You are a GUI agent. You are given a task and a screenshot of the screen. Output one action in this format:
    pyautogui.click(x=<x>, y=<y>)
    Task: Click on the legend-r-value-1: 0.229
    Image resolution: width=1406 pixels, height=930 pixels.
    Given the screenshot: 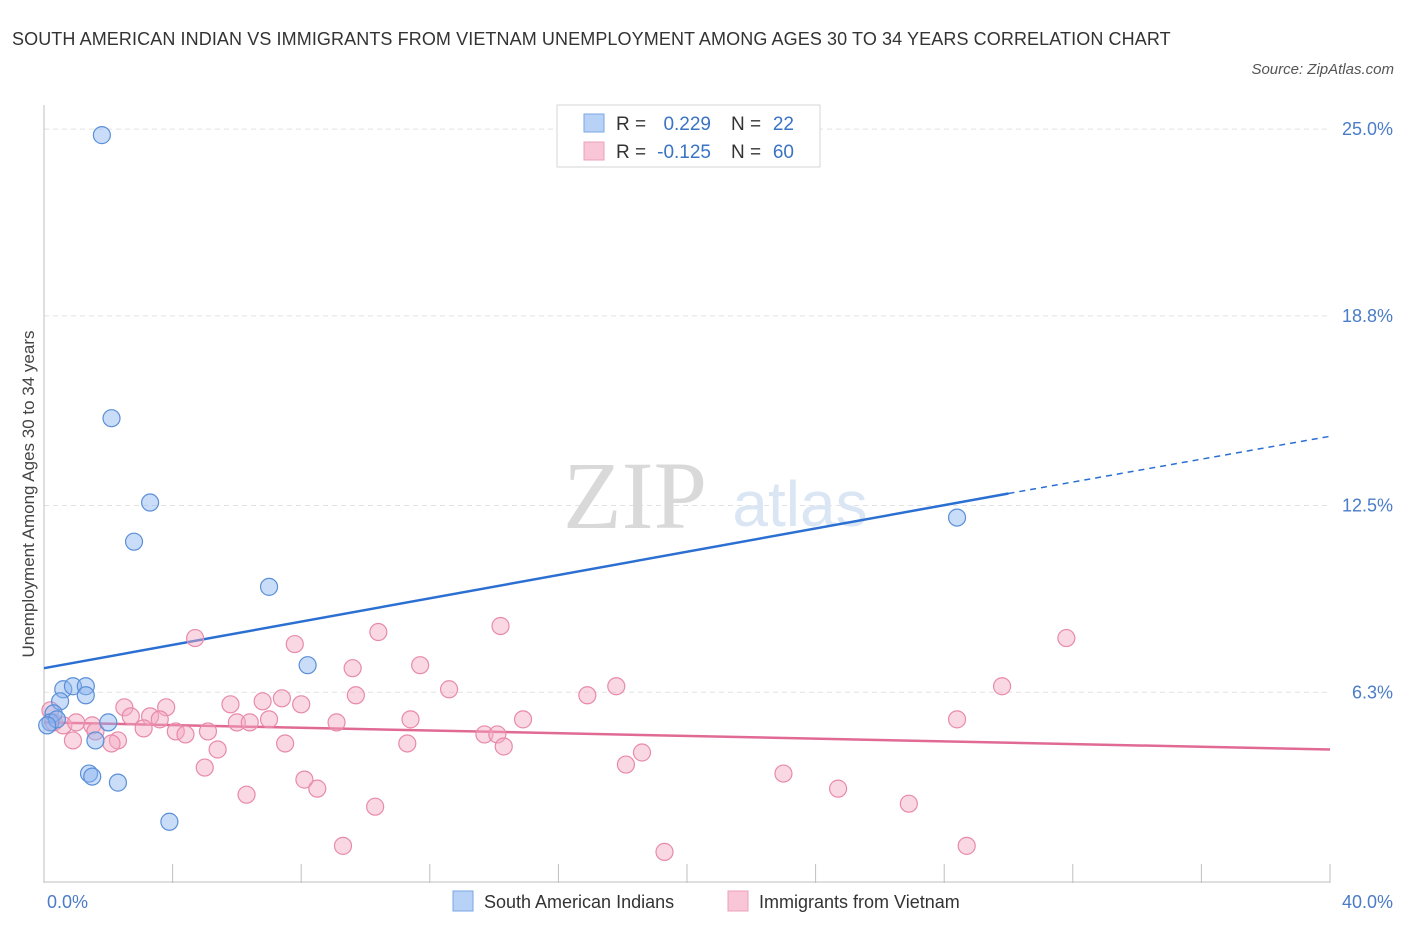 What is the action you would take?
    pyautogui.click(x=687, y=124)
    